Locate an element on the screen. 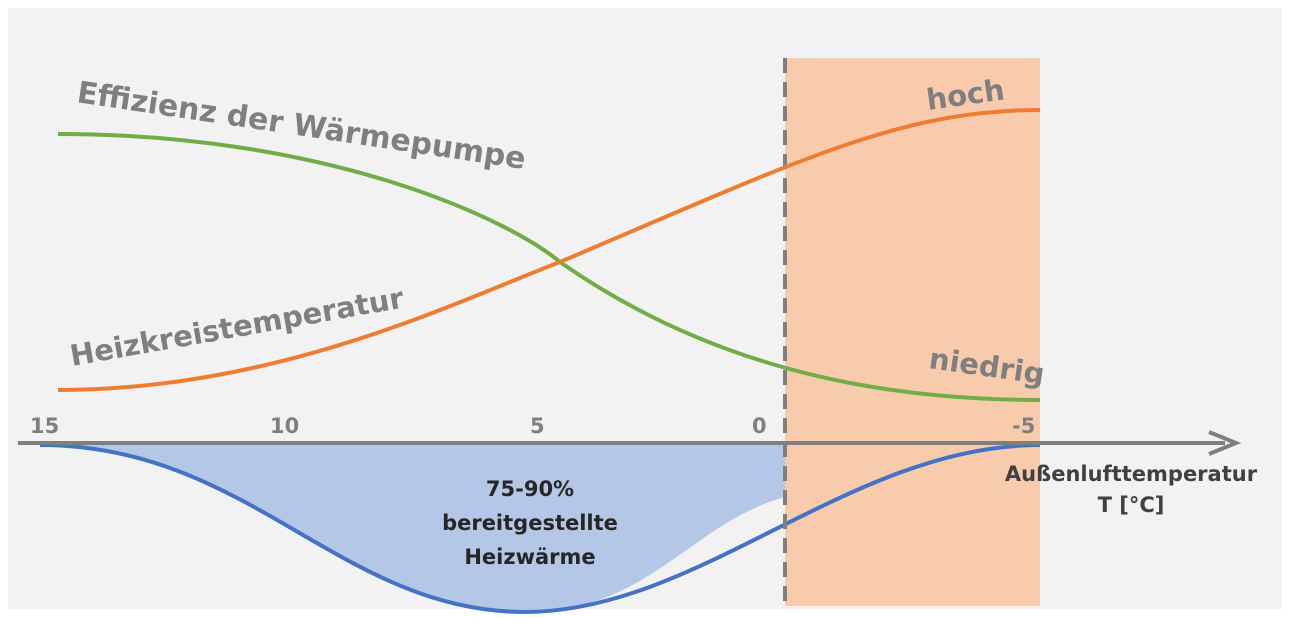 This screenshot has width=1290, height=617. area-label-line-1: 75-90% is located at coordinates (530, 489).